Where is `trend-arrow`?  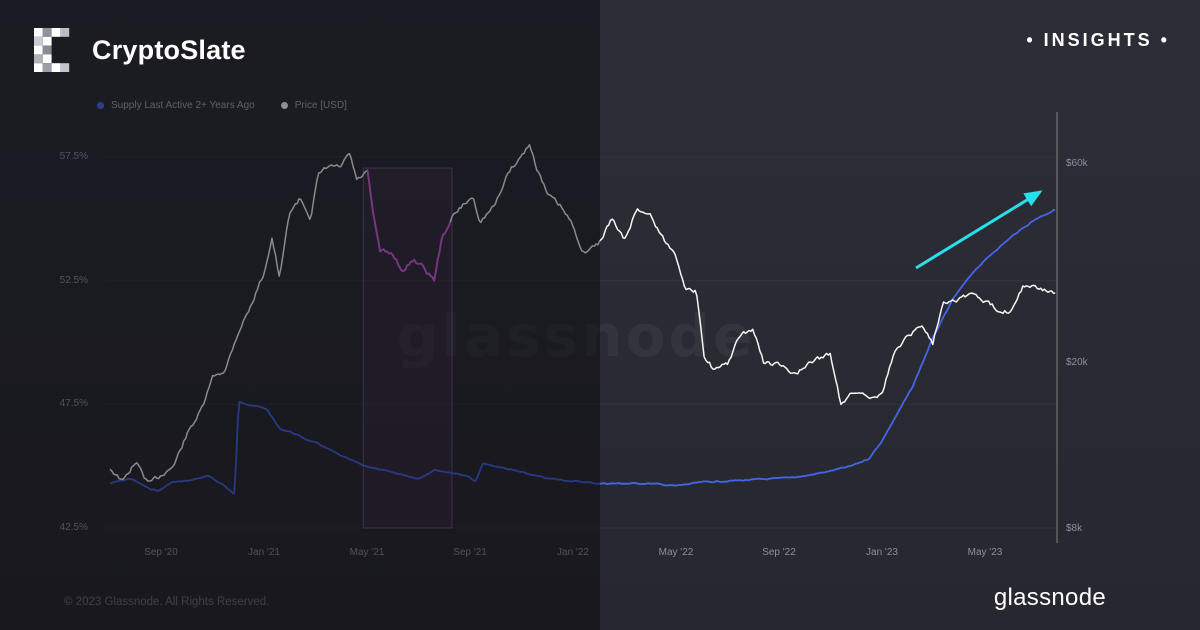 trend-arrow is located at coordinates (979, 230).